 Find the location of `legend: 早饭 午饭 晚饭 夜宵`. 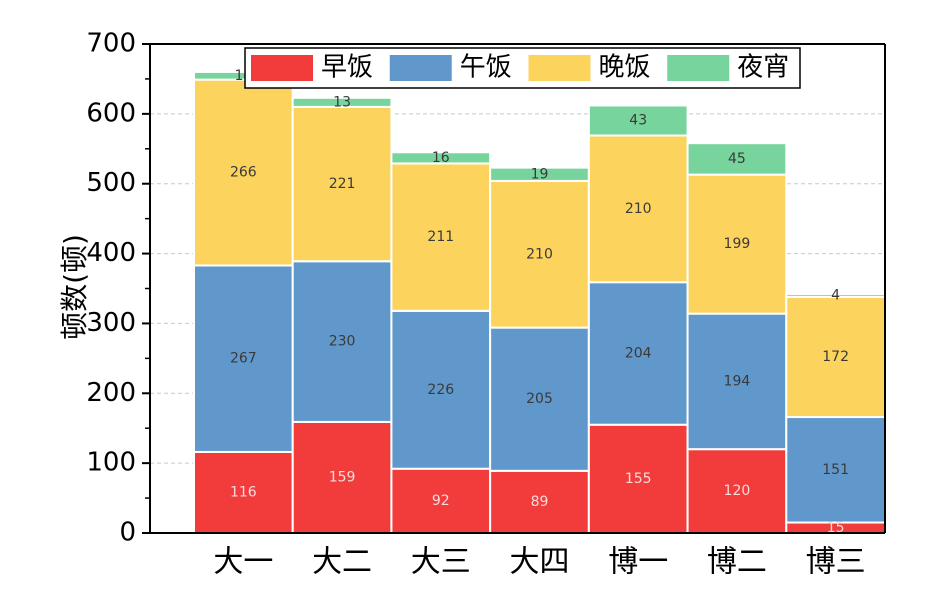

legend: 早饭 午饭 晚饭 夜宵 is located at coordinates (522, 68).